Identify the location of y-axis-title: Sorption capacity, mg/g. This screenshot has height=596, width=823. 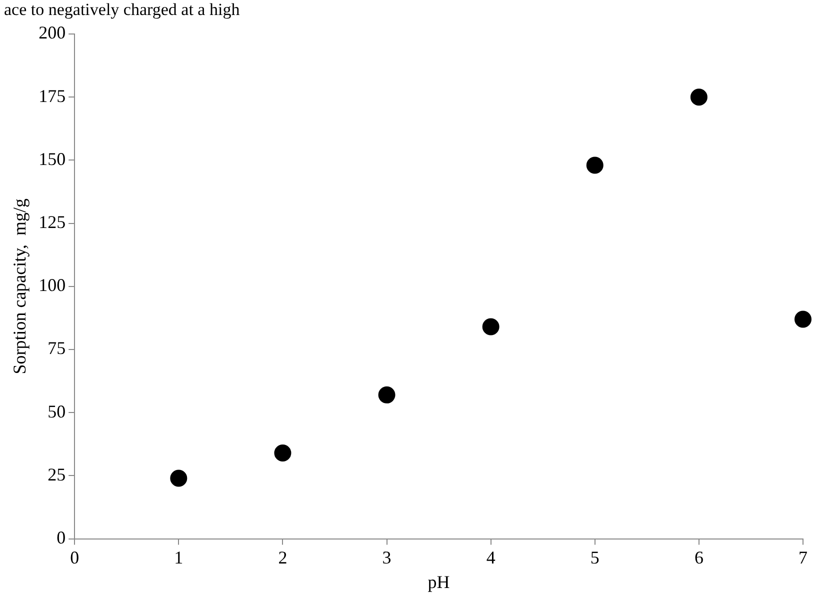
(20, 286).